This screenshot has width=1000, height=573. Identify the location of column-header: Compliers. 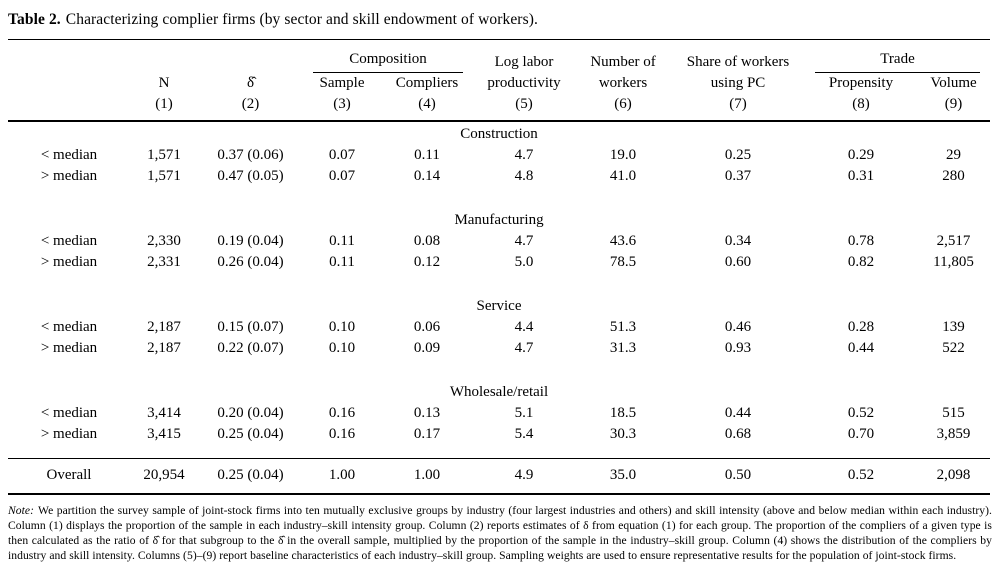
(427, 83).